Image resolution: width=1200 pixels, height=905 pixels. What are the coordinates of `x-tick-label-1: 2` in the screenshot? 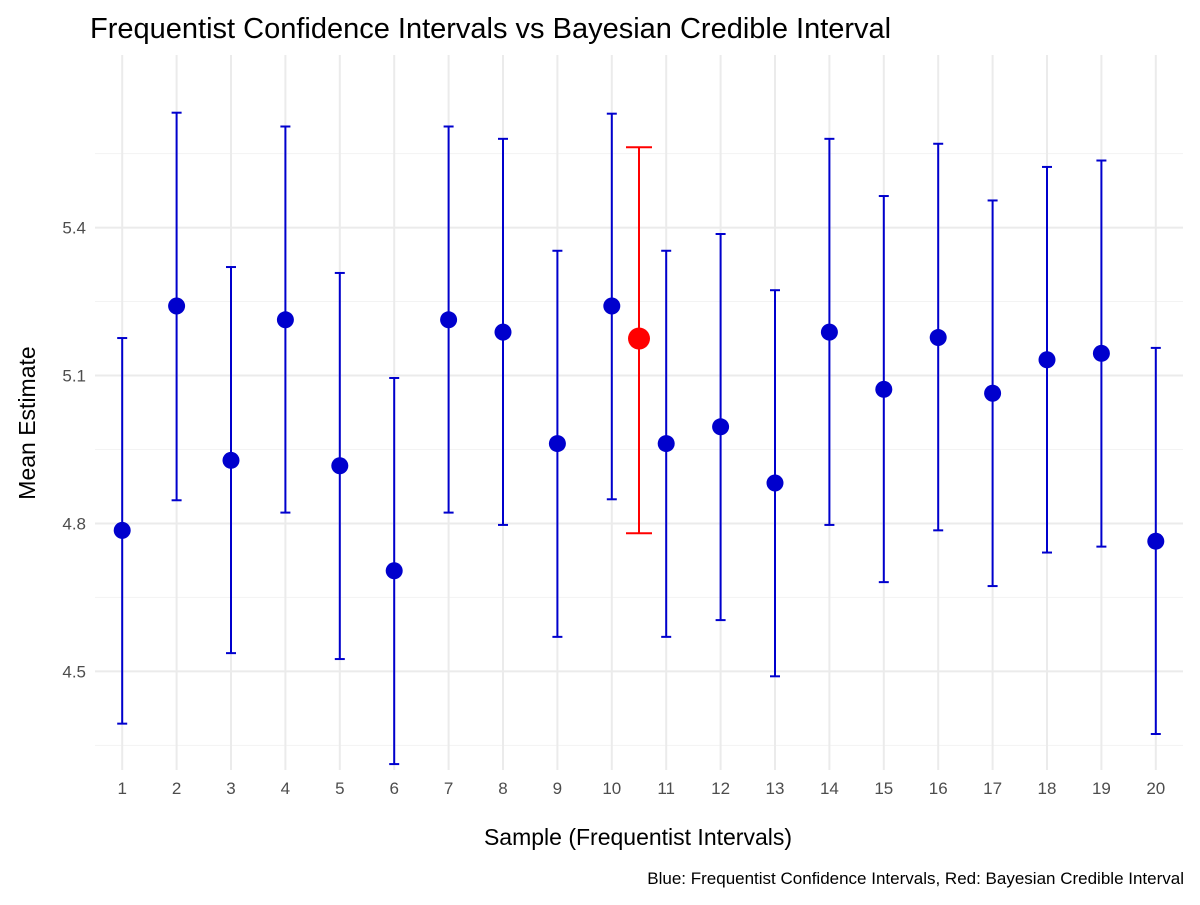 It's located at (176, 788).